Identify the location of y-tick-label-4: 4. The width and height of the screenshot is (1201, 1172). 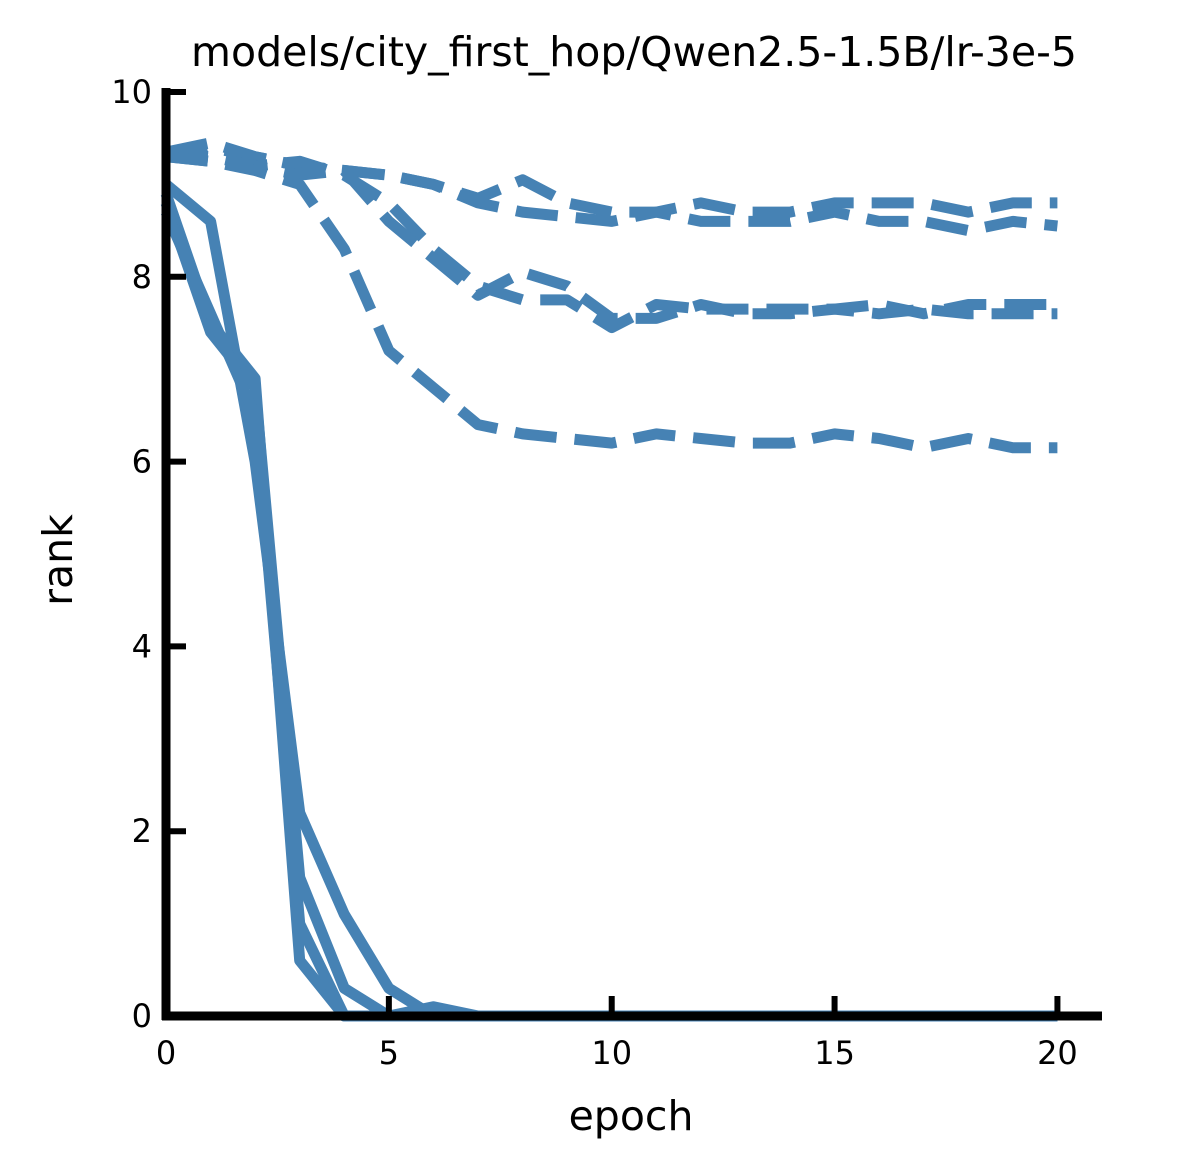
(142, 646).